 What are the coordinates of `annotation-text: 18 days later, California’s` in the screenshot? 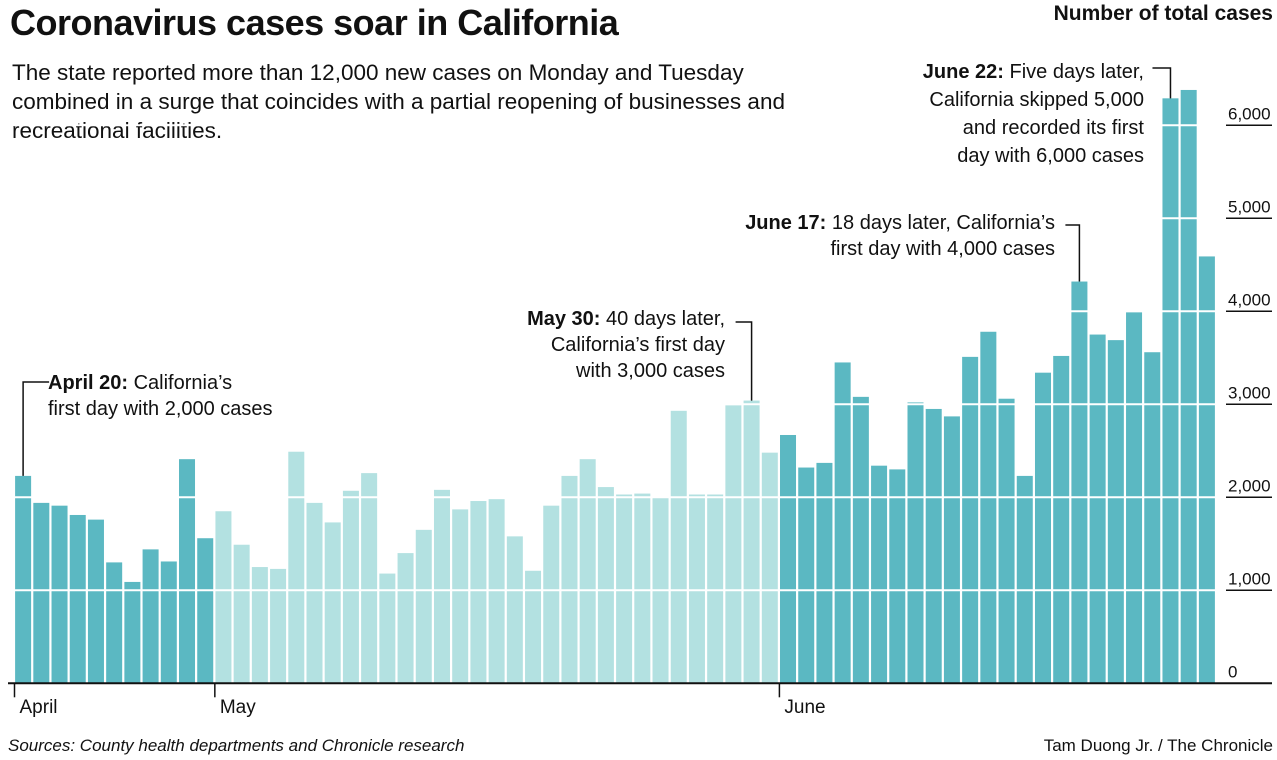 It's located at (943, 223).